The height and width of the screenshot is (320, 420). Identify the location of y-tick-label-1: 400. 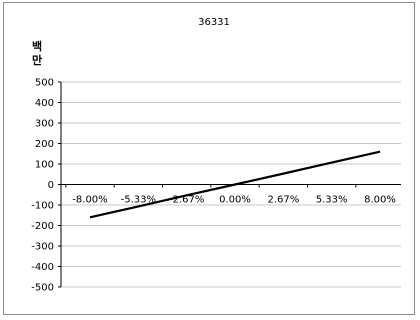
(44, 103).